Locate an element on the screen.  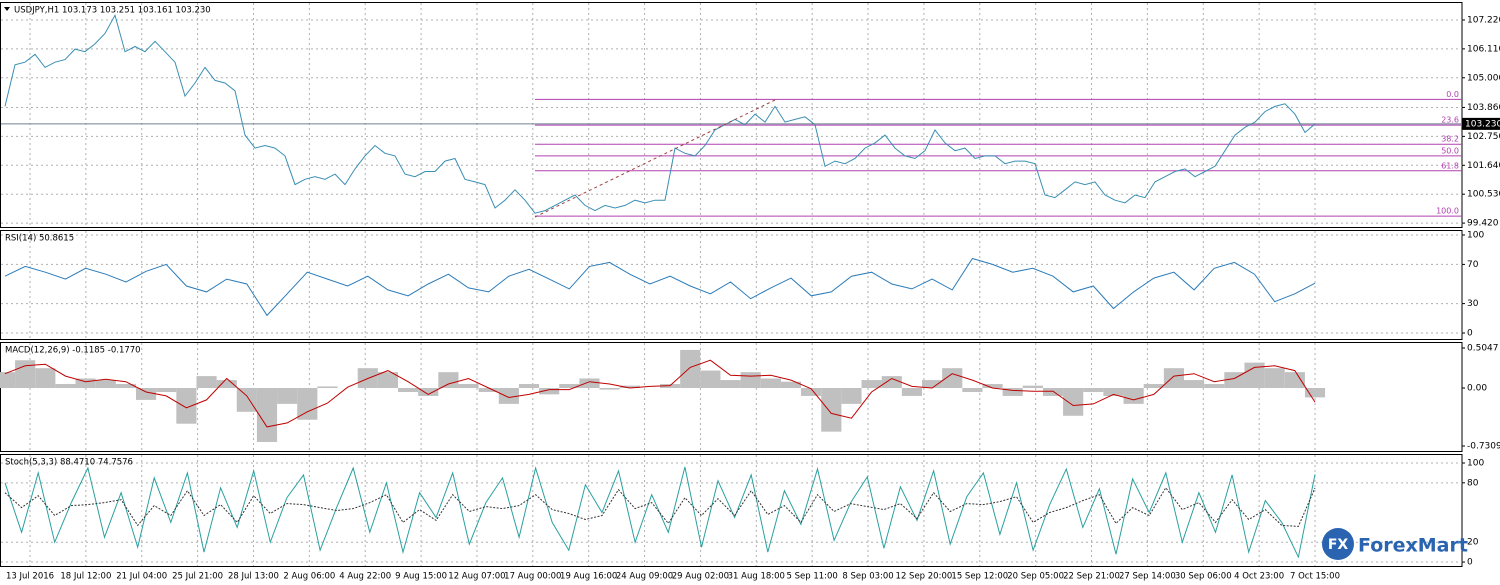
y-tick-label: 107.220 is located at coordinates (1483, 20).